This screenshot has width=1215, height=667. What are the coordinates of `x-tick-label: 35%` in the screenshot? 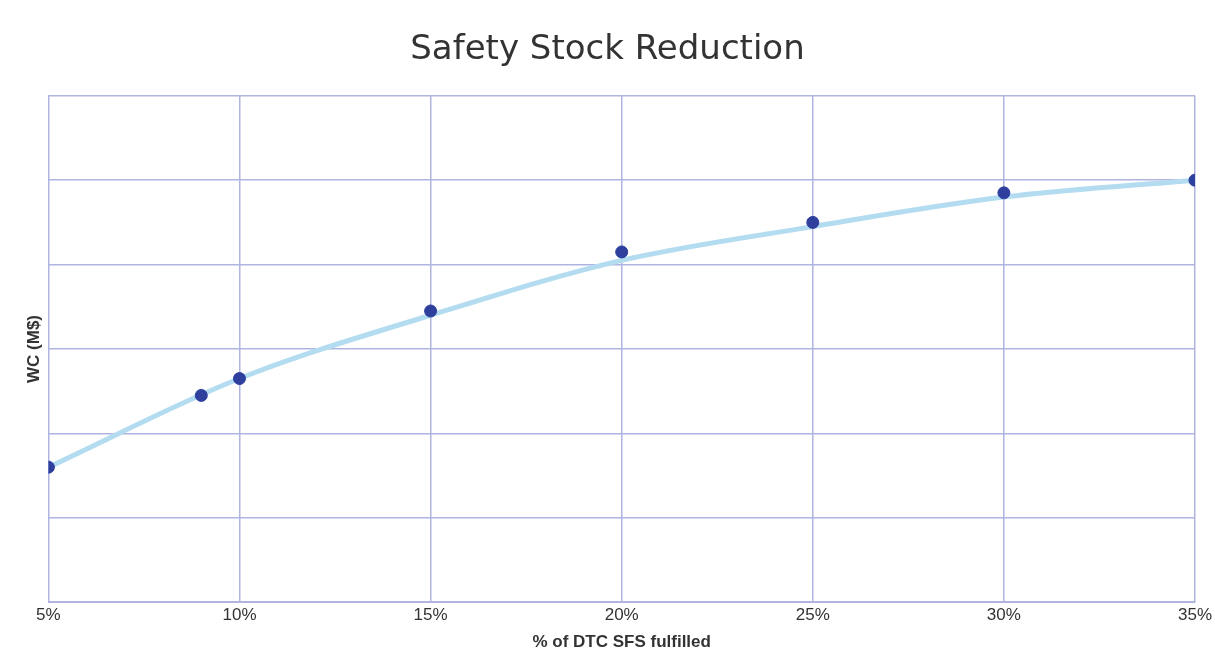 It's located at (1194, 615).